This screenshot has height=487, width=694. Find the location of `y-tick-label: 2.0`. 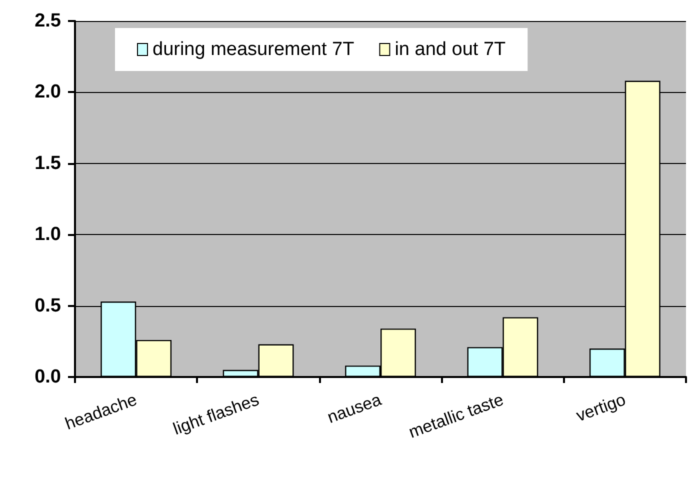

y-tick-label: 2.0 is located at coordinates (47, 92).